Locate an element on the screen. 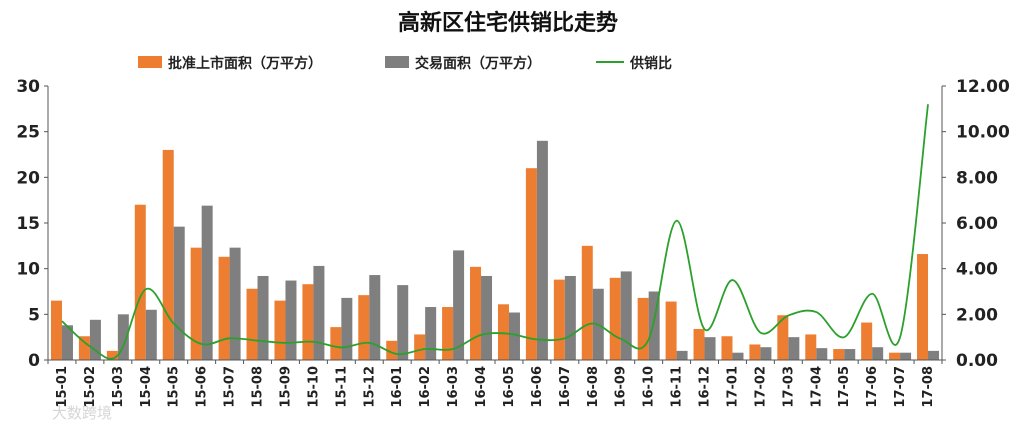  chart-title: 高新区住宅供销比走势 is located at coordinates (508, 23).